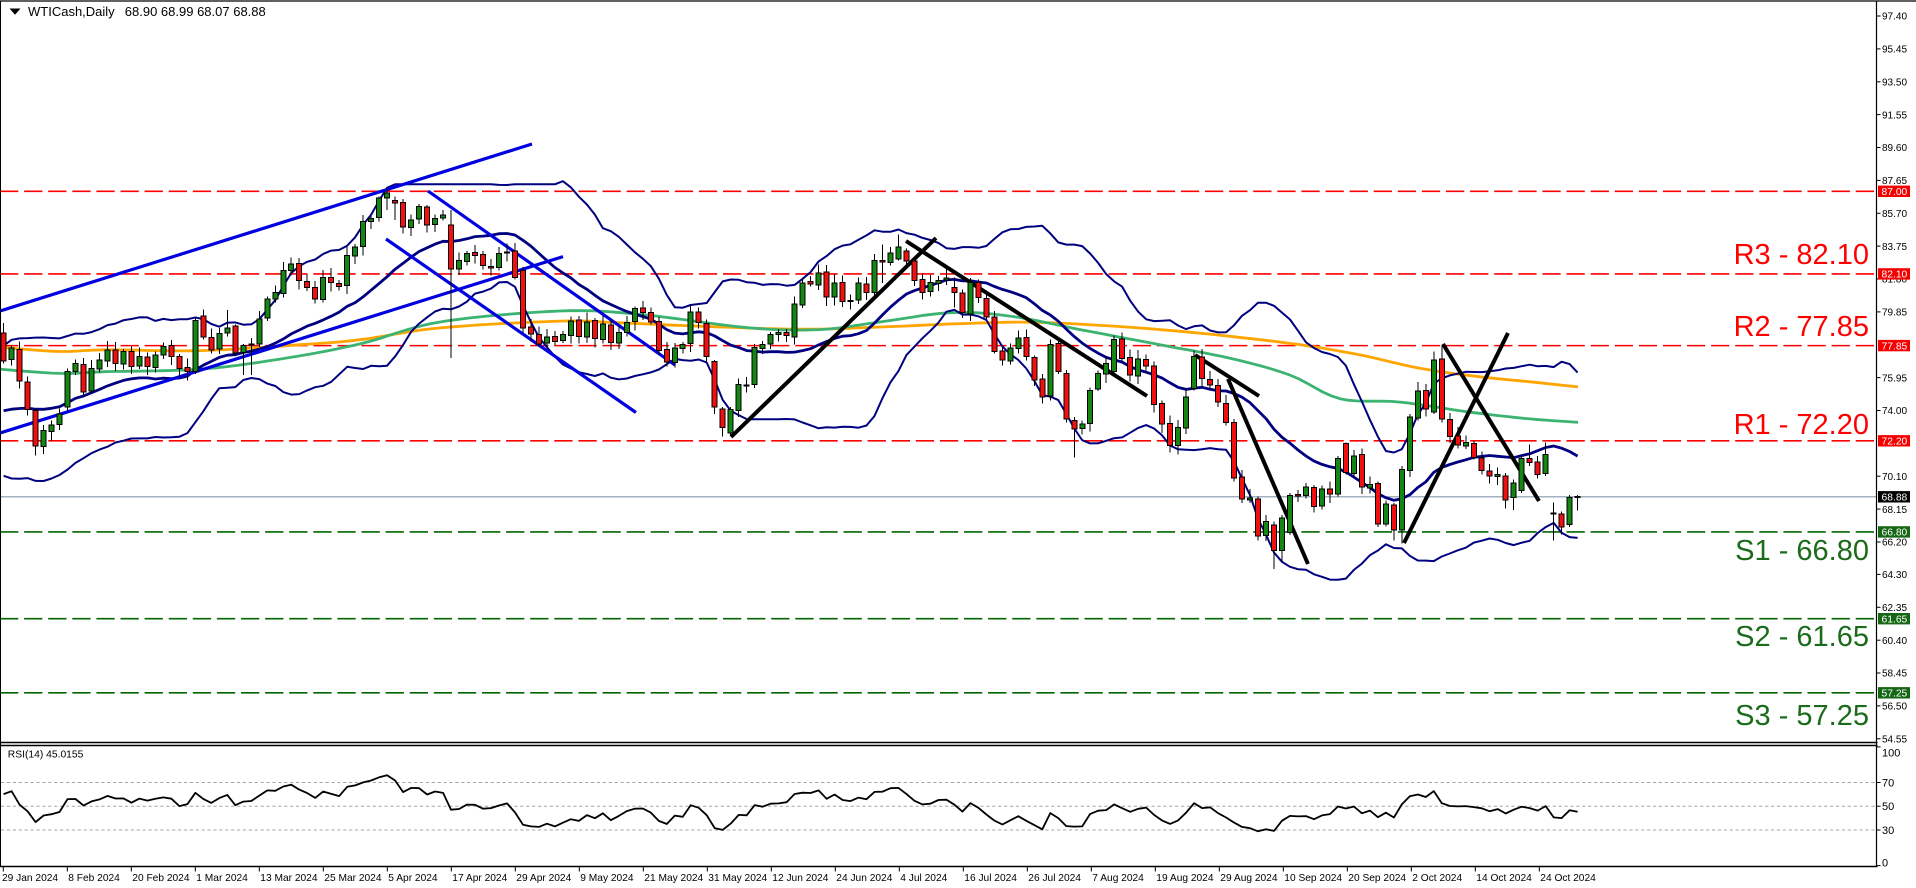 The height and width of the screenshot is (888, 1916). I want to click on svg-text: 5 Apr 2024, so click(413, 878).